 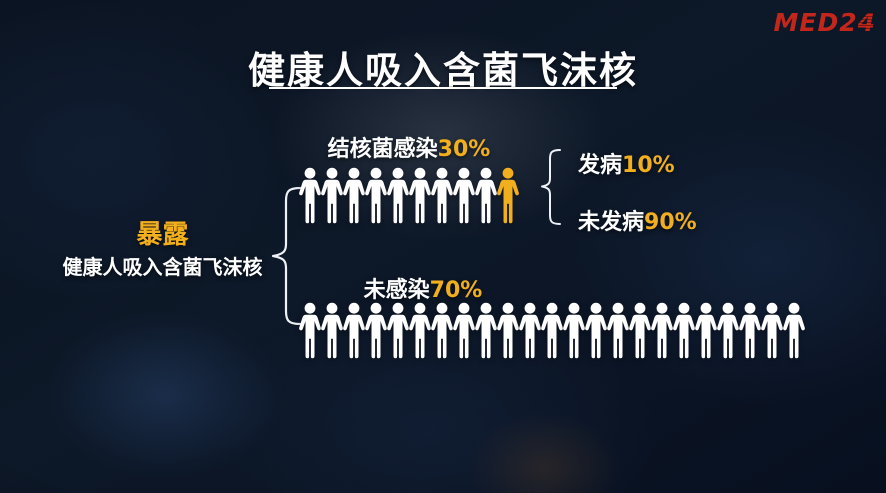 What do you see at coordinates (382, 149) in the screenshot?
I see `infected-label-text: 结核菌感染` at bounding box center [382, 149].